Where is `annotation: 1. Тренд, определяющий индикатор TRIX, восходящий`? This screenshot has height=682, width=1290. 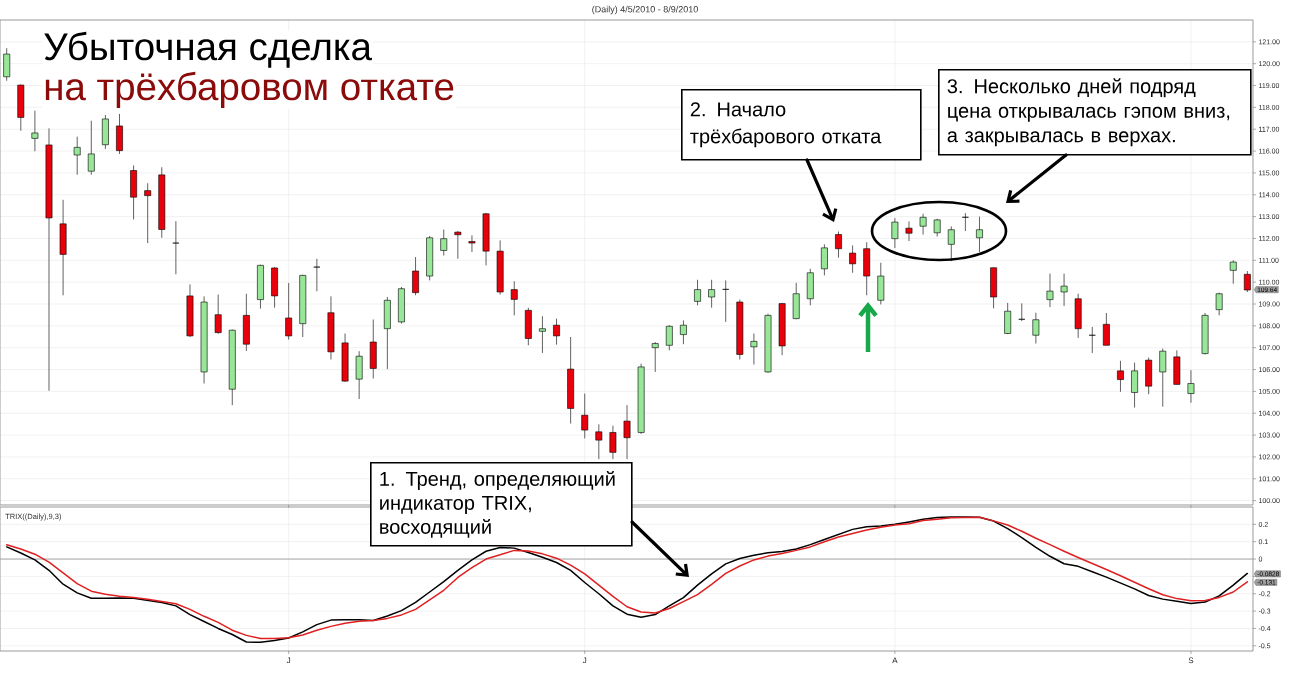 annotation: 1. Тренд, определяющий индикатор TRIX, восходящий is located at coordinates (497, 504).